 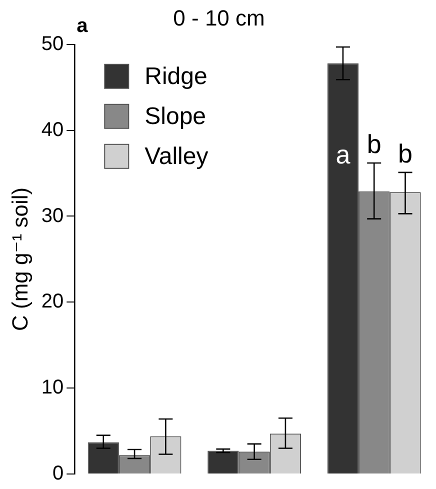 What do you see at coordinates (52, 301) in the screenshot?
I see `y-tick-label: 20` at bounding box center [52, 301].